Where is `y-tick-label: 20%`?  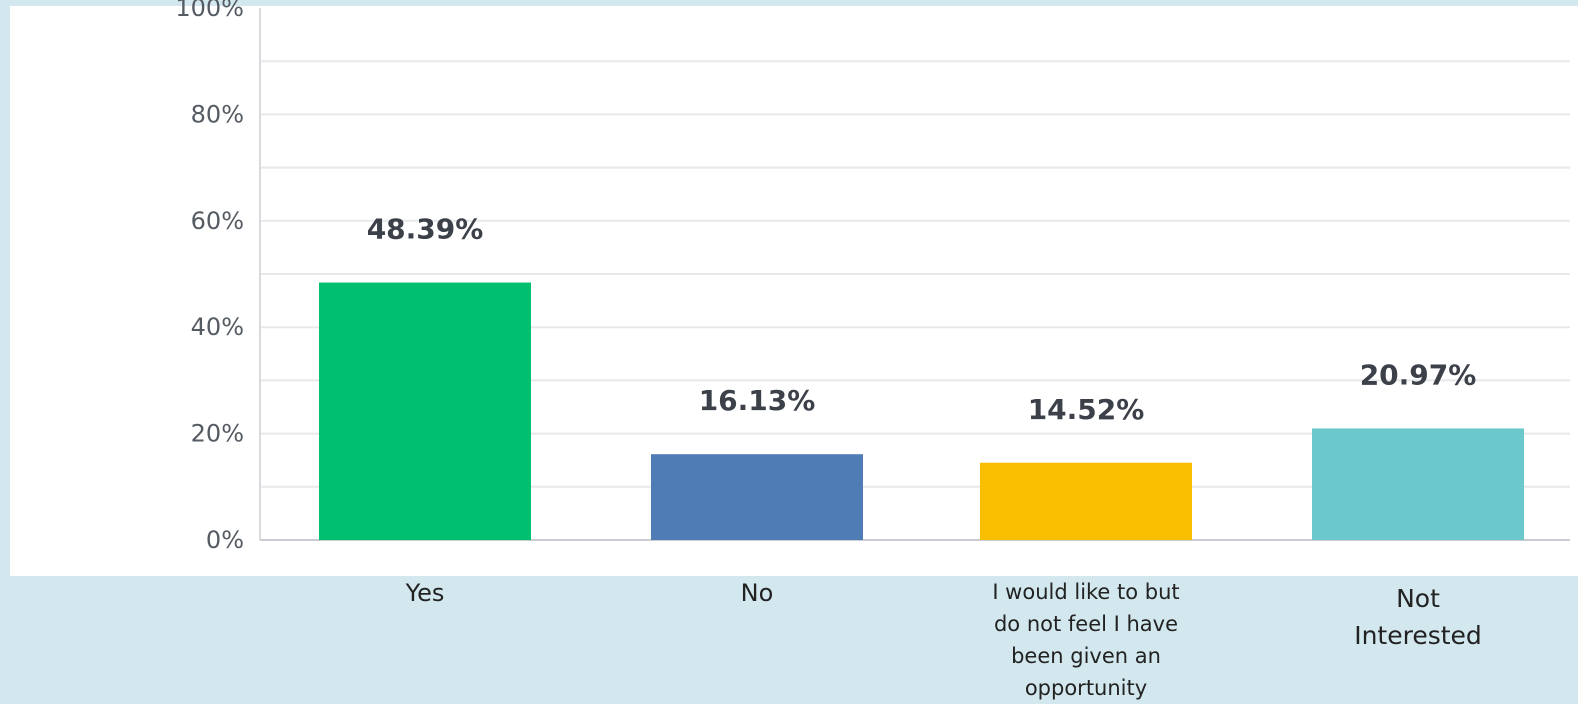
y-tick-label: 20% is located at coordinates (217, 434).